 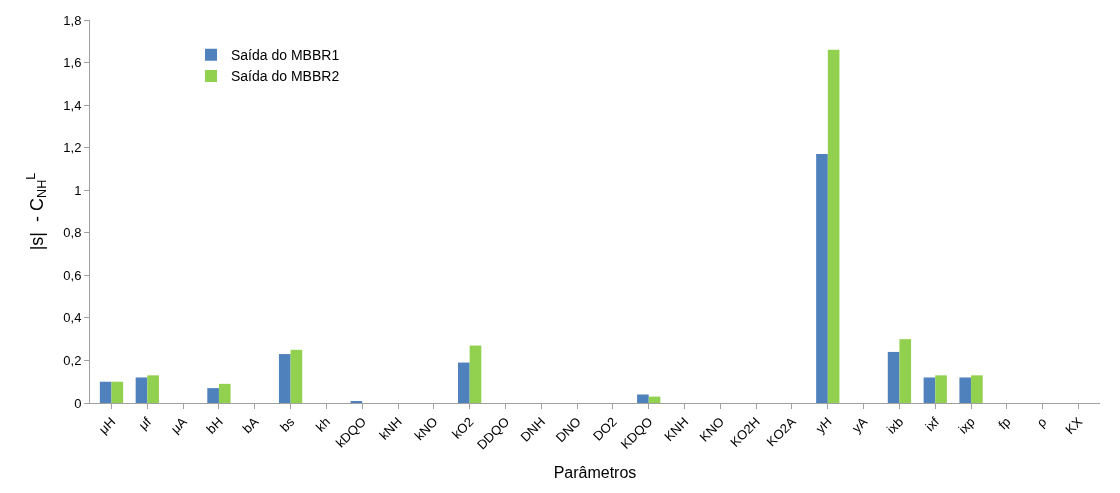 What do you see at coordinates (1041, 422) in the screenshot?
I see `x-tick-label: ρ` at bounding box center [1041, 422].